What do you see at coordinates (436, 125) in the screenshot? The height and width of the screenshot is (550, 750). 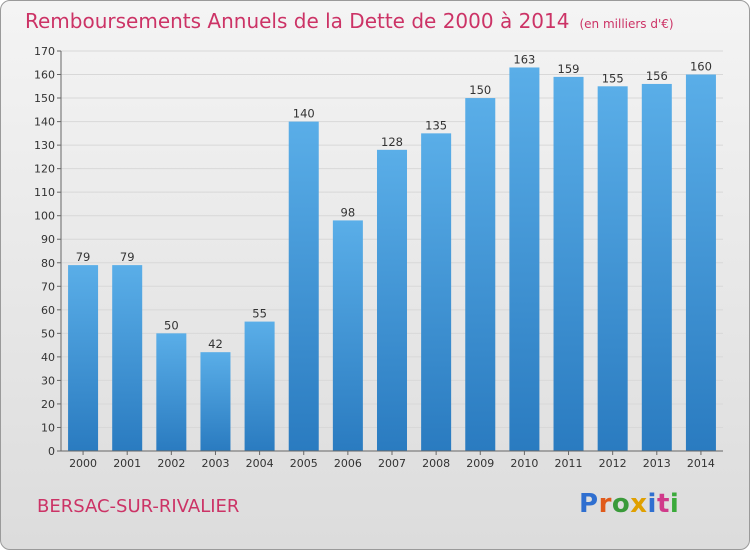 I see `bar-value-label-2008: 135` at bounding box center [436, 125].